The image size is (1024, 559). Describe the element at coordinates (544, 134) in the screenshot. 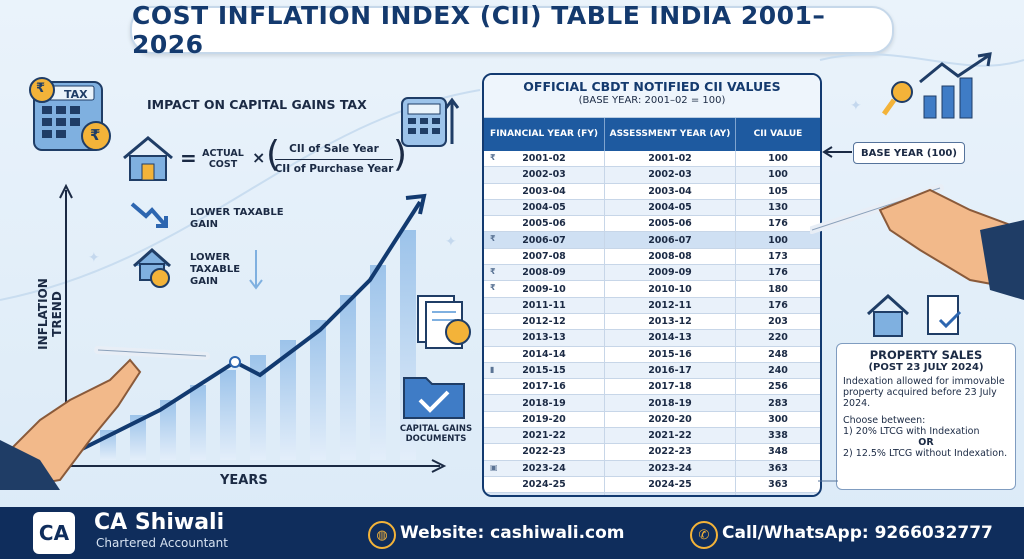

I see `col-fy-header: FINANCIAL YEAR (FY)` at that location.